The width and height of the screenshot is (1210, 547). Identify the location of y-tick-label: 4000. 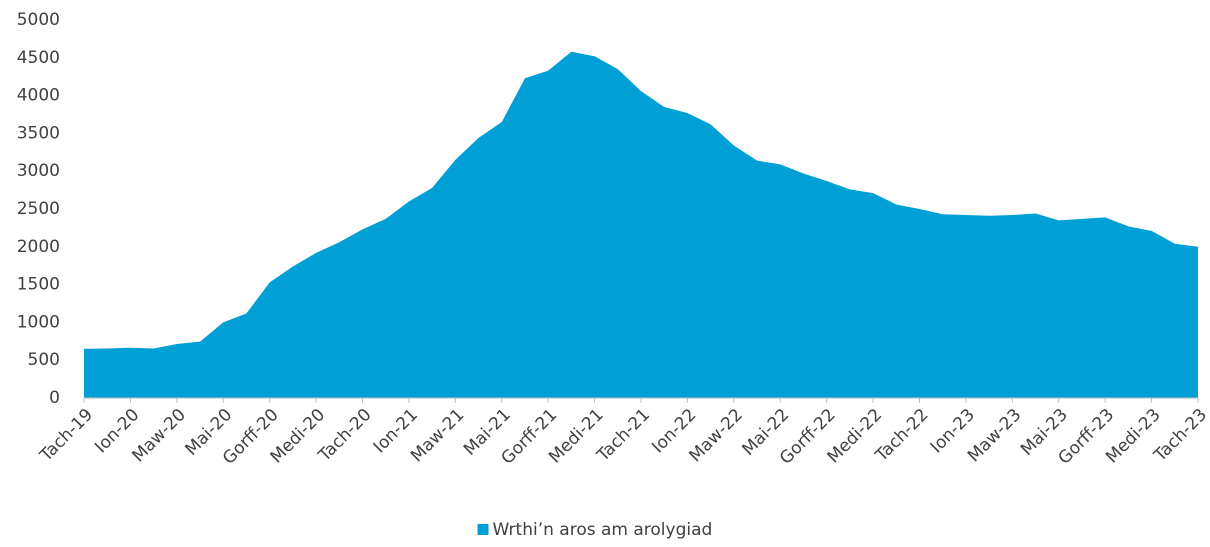
(38, 96).